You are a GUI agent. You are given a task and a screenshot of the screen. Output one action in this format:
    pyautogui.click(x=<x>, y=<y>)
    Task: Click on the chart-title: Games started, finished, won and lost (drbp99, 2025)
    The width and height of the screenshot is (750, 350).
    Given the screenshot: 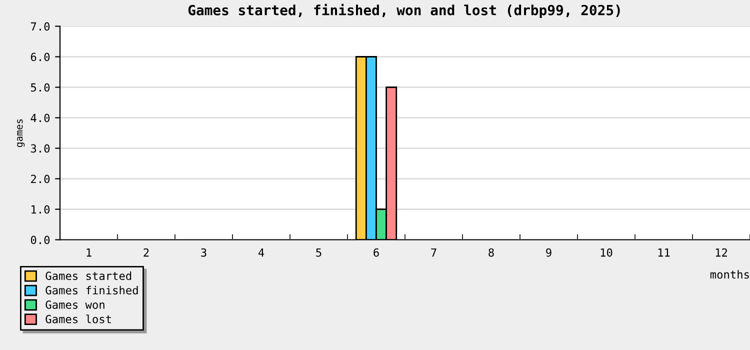 What is the action you would take?
    pyautogui.click(x=404, y=11)
    